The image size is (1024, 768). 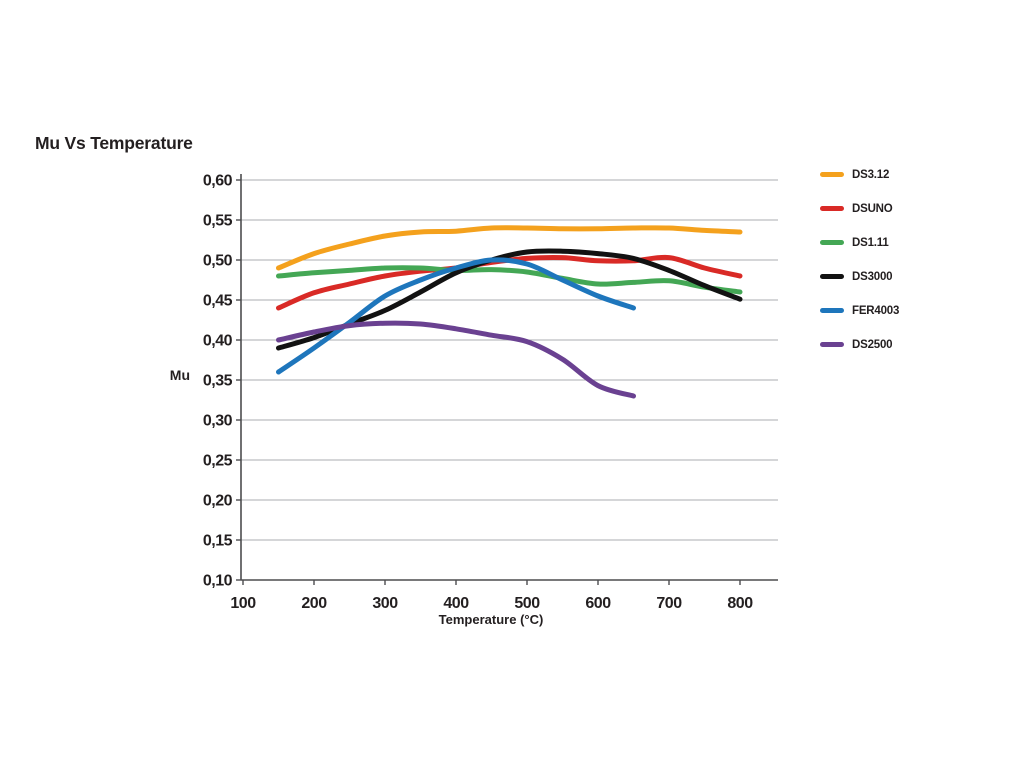 What do you see at coordinates (740, 603) in the screenshot?
I see `x-tick-label: 800` at bounding box center [740, 603].